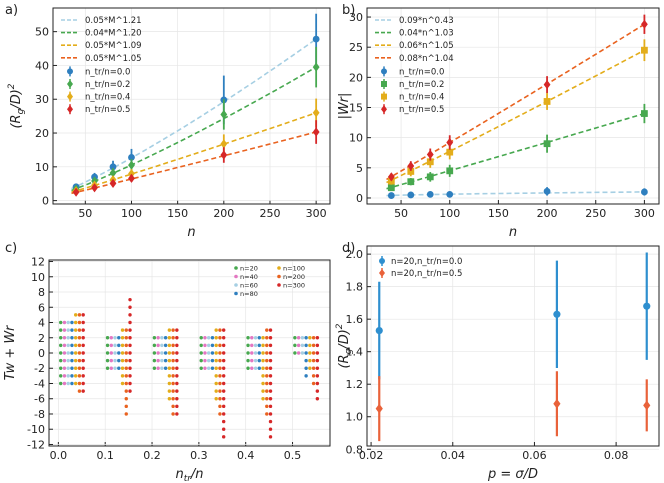 Image resolution: width=664 pixels, height=483 pixels. Describe the element at coordinates (39, 414) in the screenshot. I see `y-tick-label: -8` at that location.